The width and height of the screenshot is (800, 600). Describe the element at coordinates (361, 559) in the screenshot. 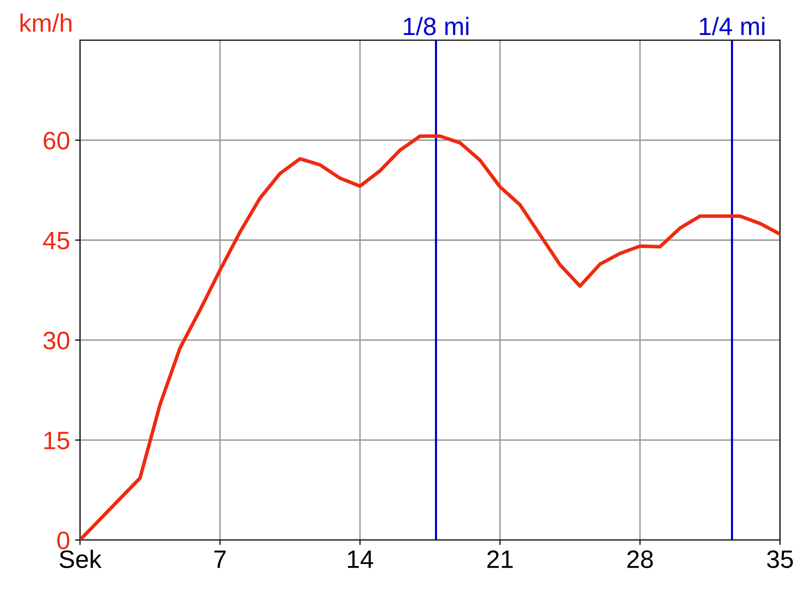

I see `x-tick-label: 14` at that location.